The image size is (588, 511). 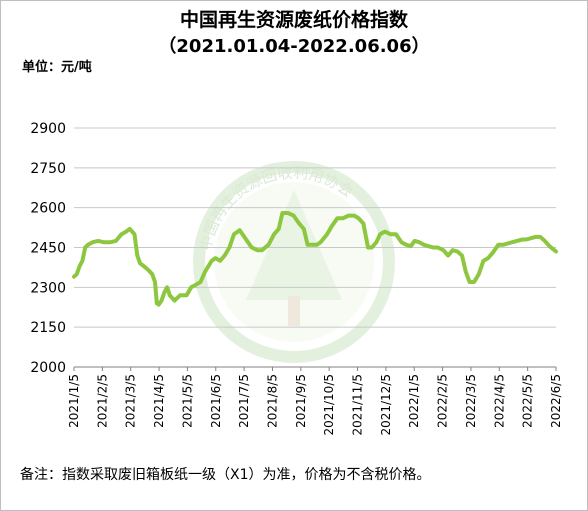 I want to click on chart-title: 中国再生资源废纸价格指数, so click(x=293, y=20).